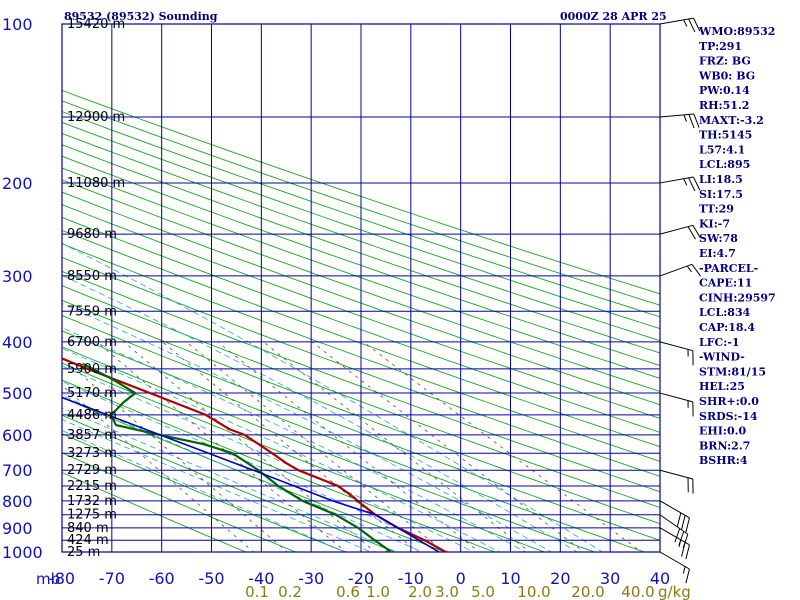 This screenshot has height=600, width=800. Describe the element at coordinates (724, 90) in the screenshot. I see `stability-index: PW:0.14` at that location.